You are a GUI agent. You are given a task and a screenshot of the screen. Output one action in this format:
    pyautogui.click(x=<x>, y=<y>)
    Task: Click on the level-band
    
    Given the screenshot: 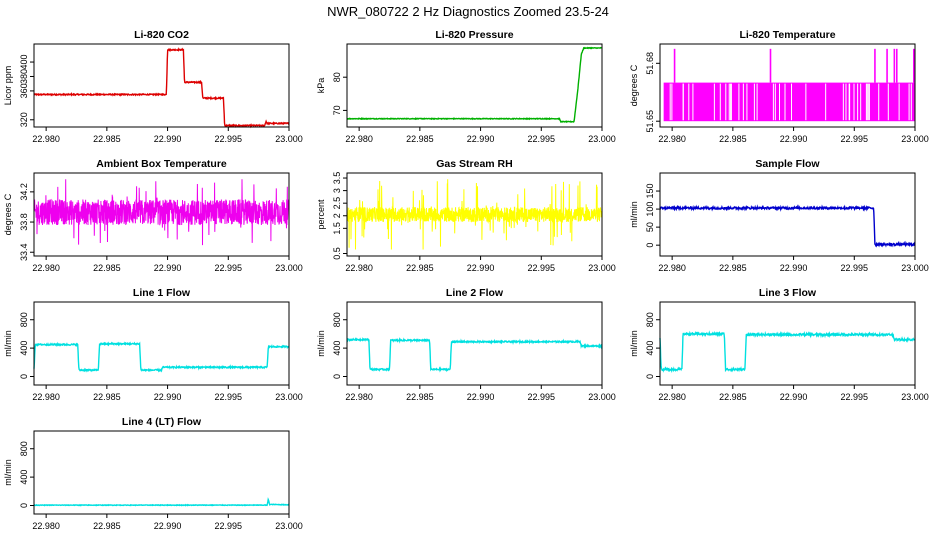 What is the action you would take?
    pyautogui.click(x=789, y=102)
    